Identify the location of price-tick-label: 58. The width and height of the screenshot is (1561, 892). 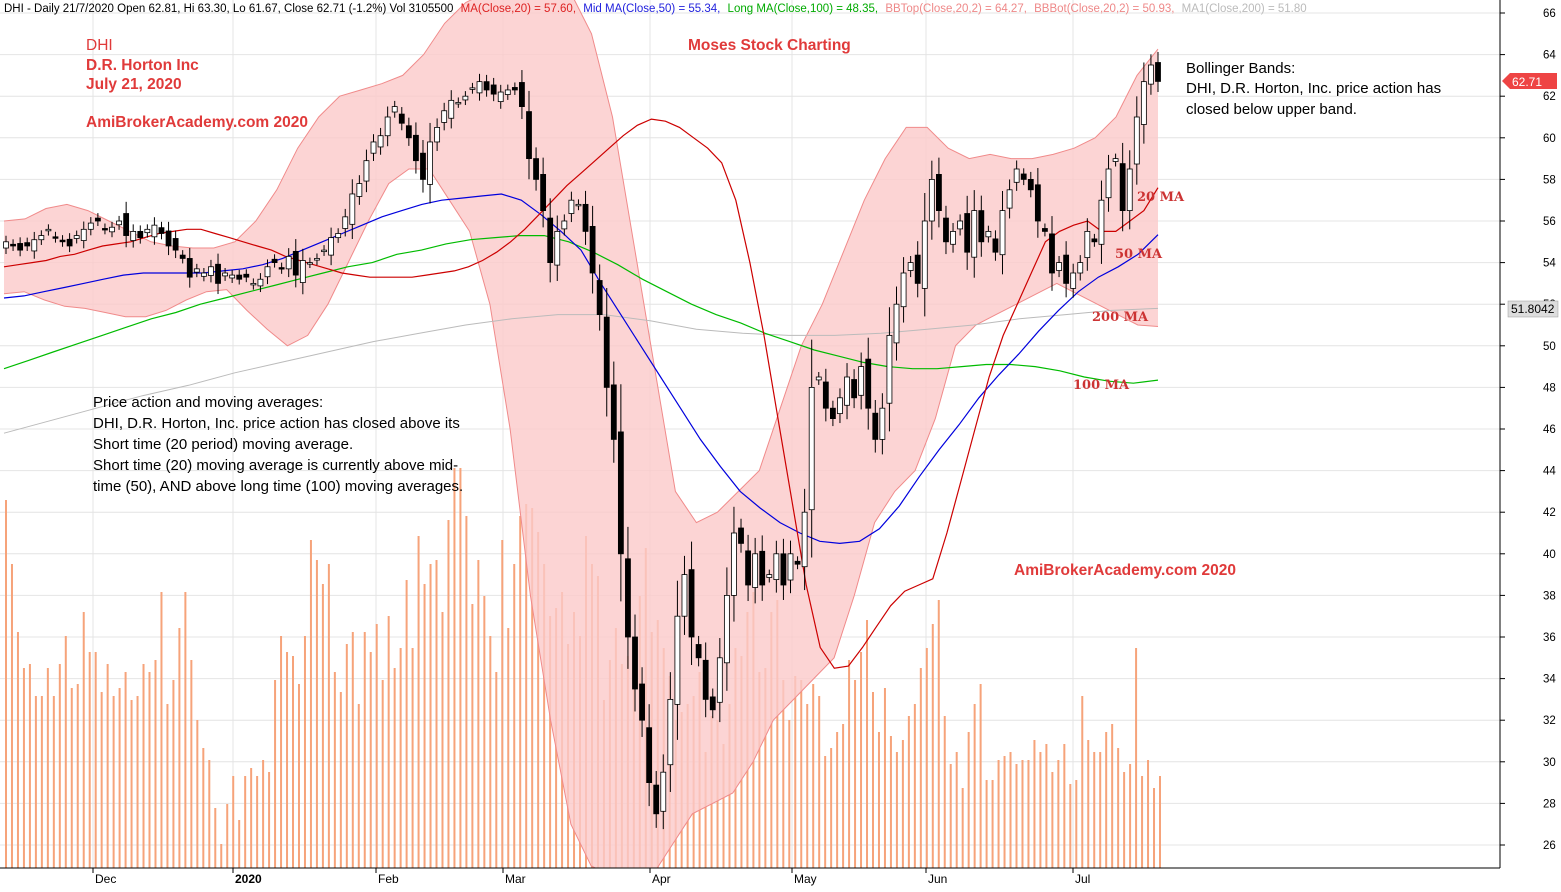
(1549, 180).